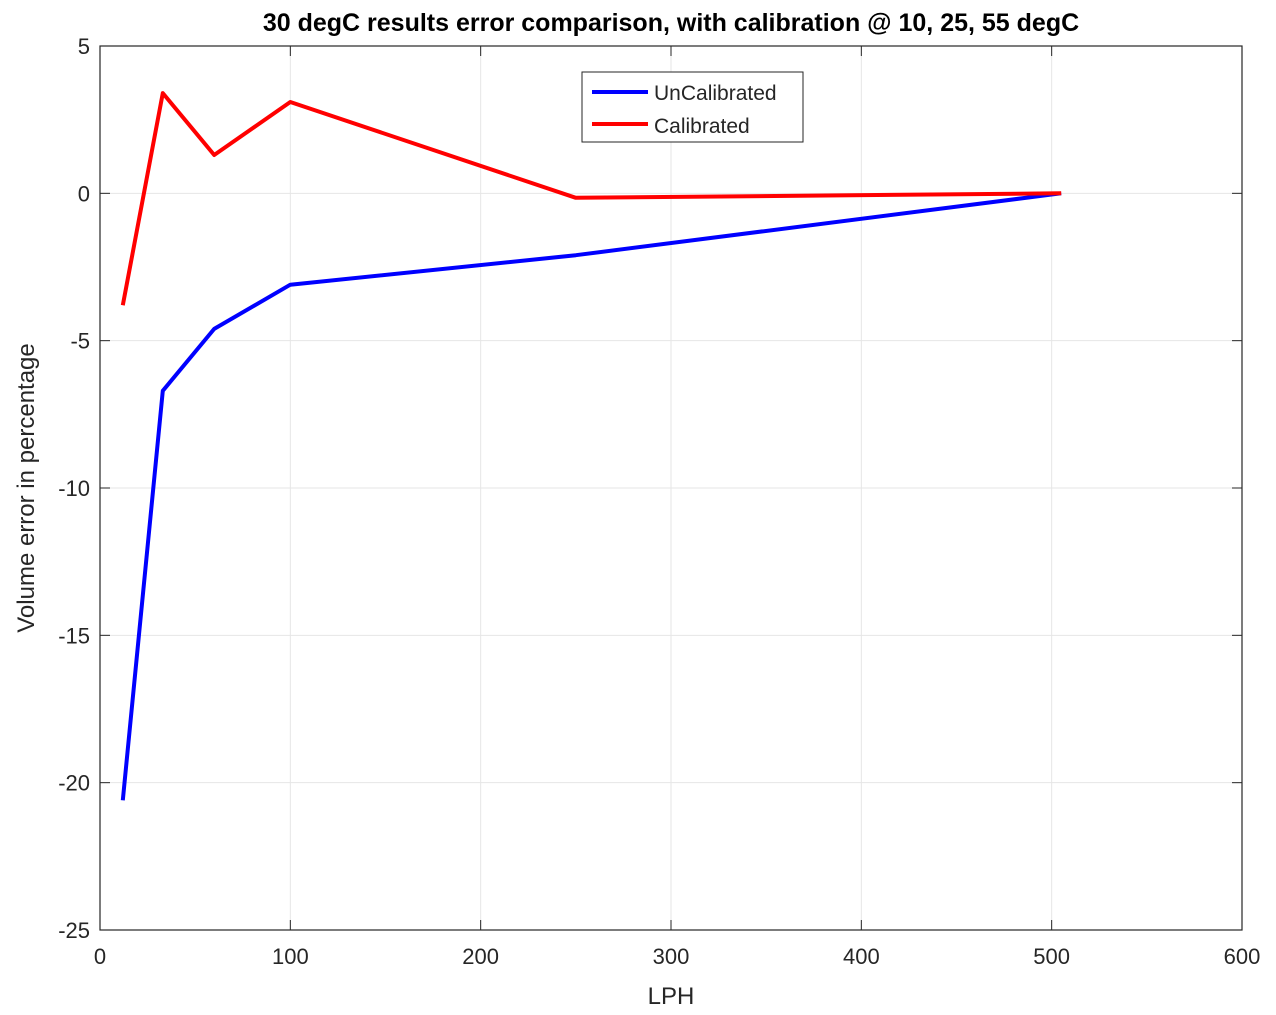 This screenshot has width=1276, height=1015. Describe the element at coordinates (290, 956) in the screenshot. I see `x-tick-label: 100` at that location.